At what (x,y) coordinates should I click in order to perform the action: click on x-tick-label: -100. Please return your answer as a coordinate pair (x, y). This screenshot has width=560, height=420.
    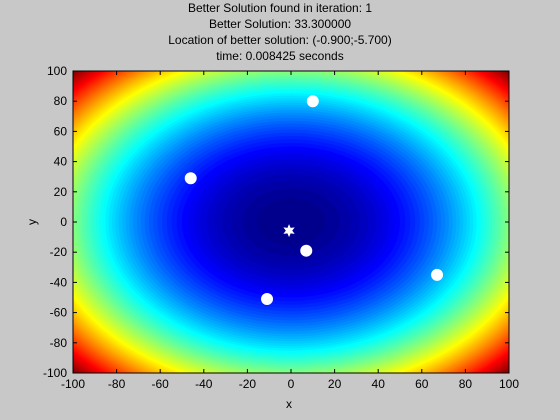
    Looking at the image, I should click on (73, 384).